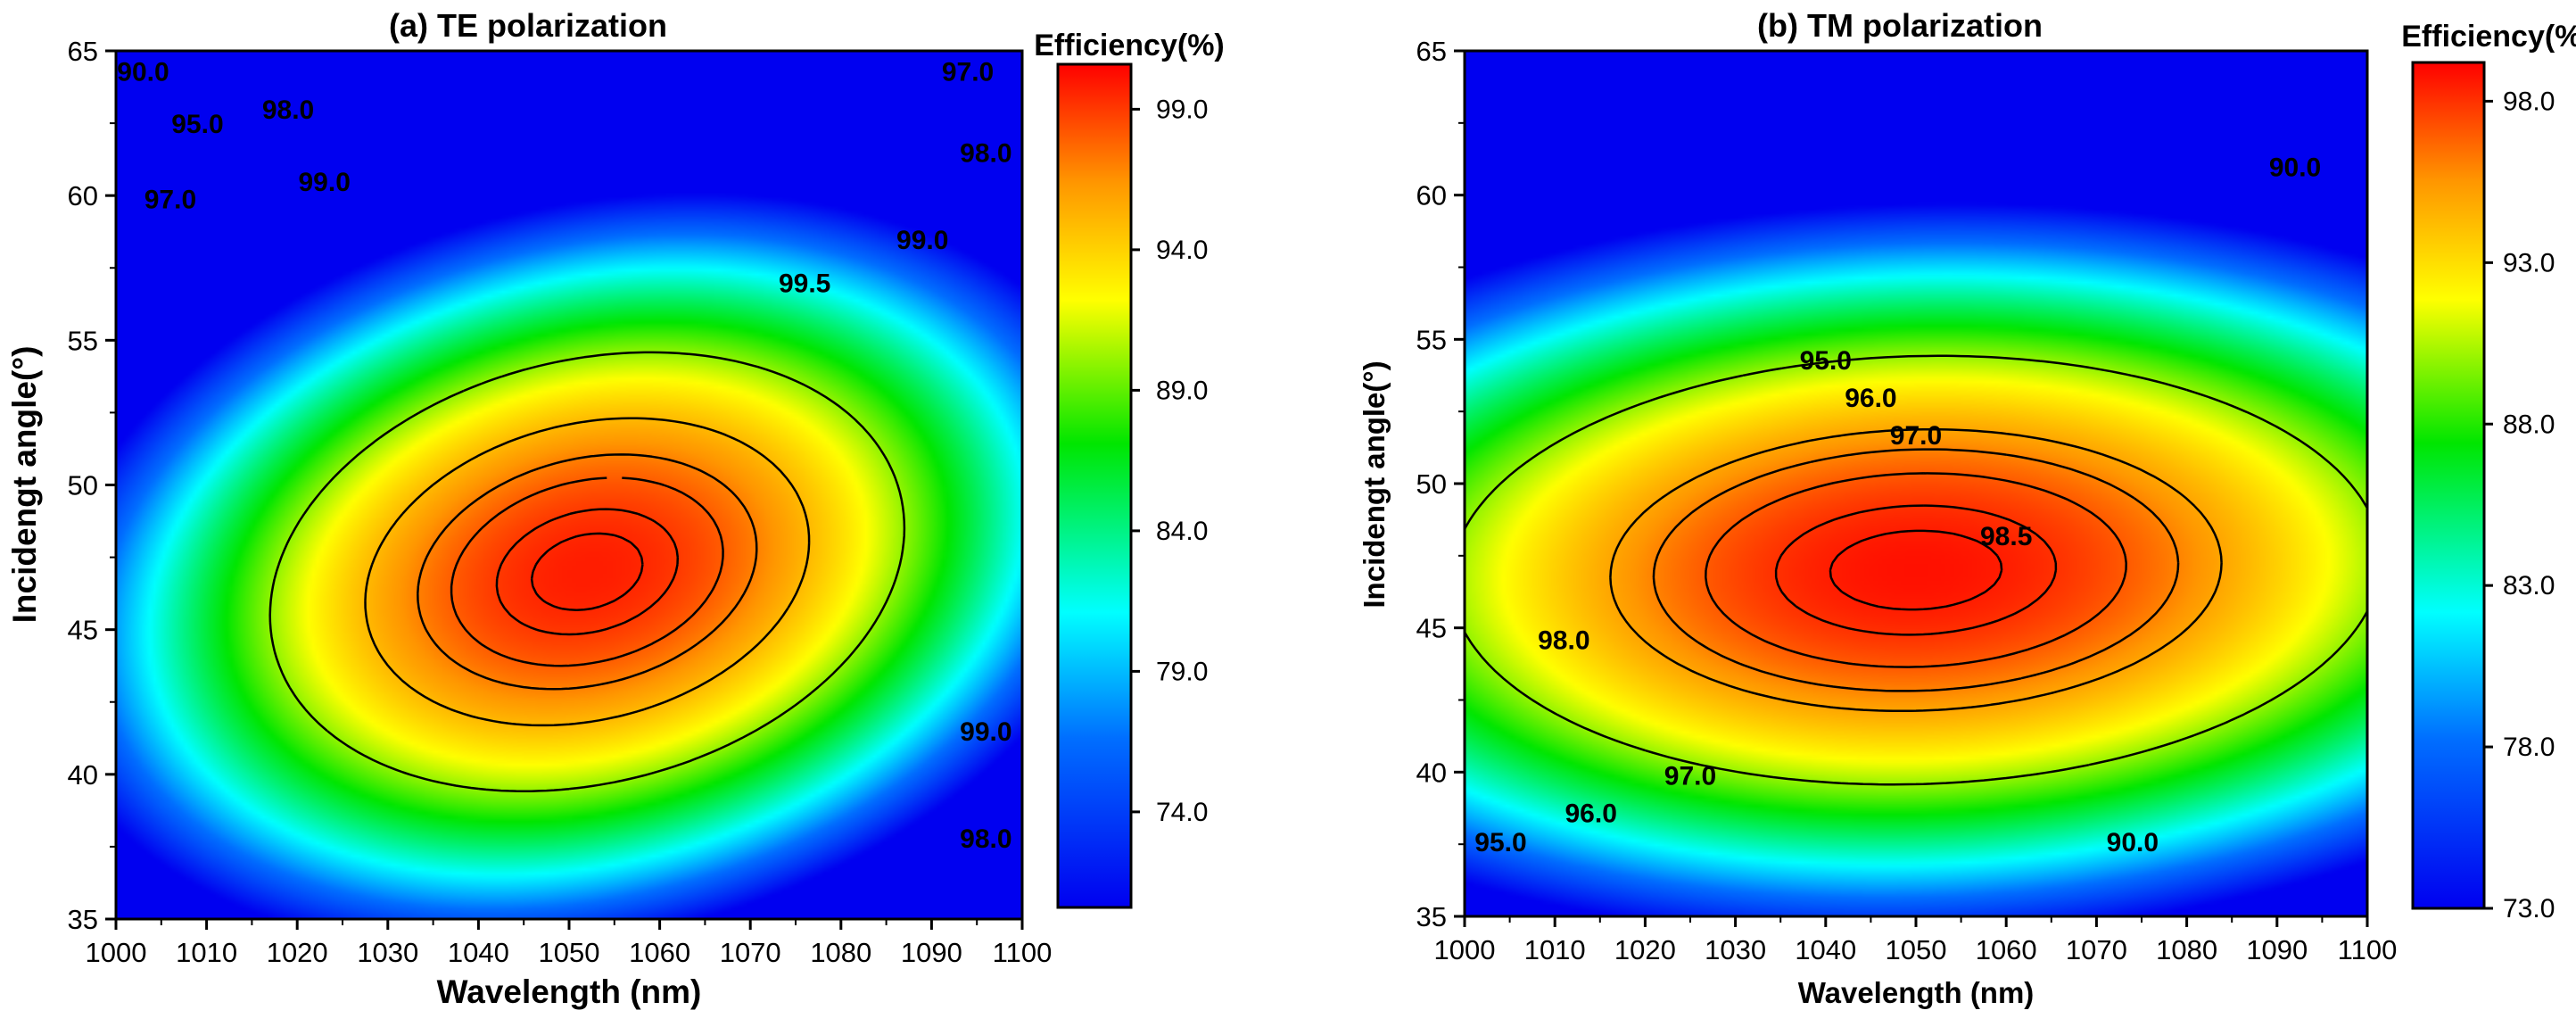 Image resolution: width=2576 pixels, height=1027 pixels. What do you see at coordinates (2529, 909) in the screenshot?
I see `colorbar-tick-label: 73.0` at bounding box center [2529, 909].